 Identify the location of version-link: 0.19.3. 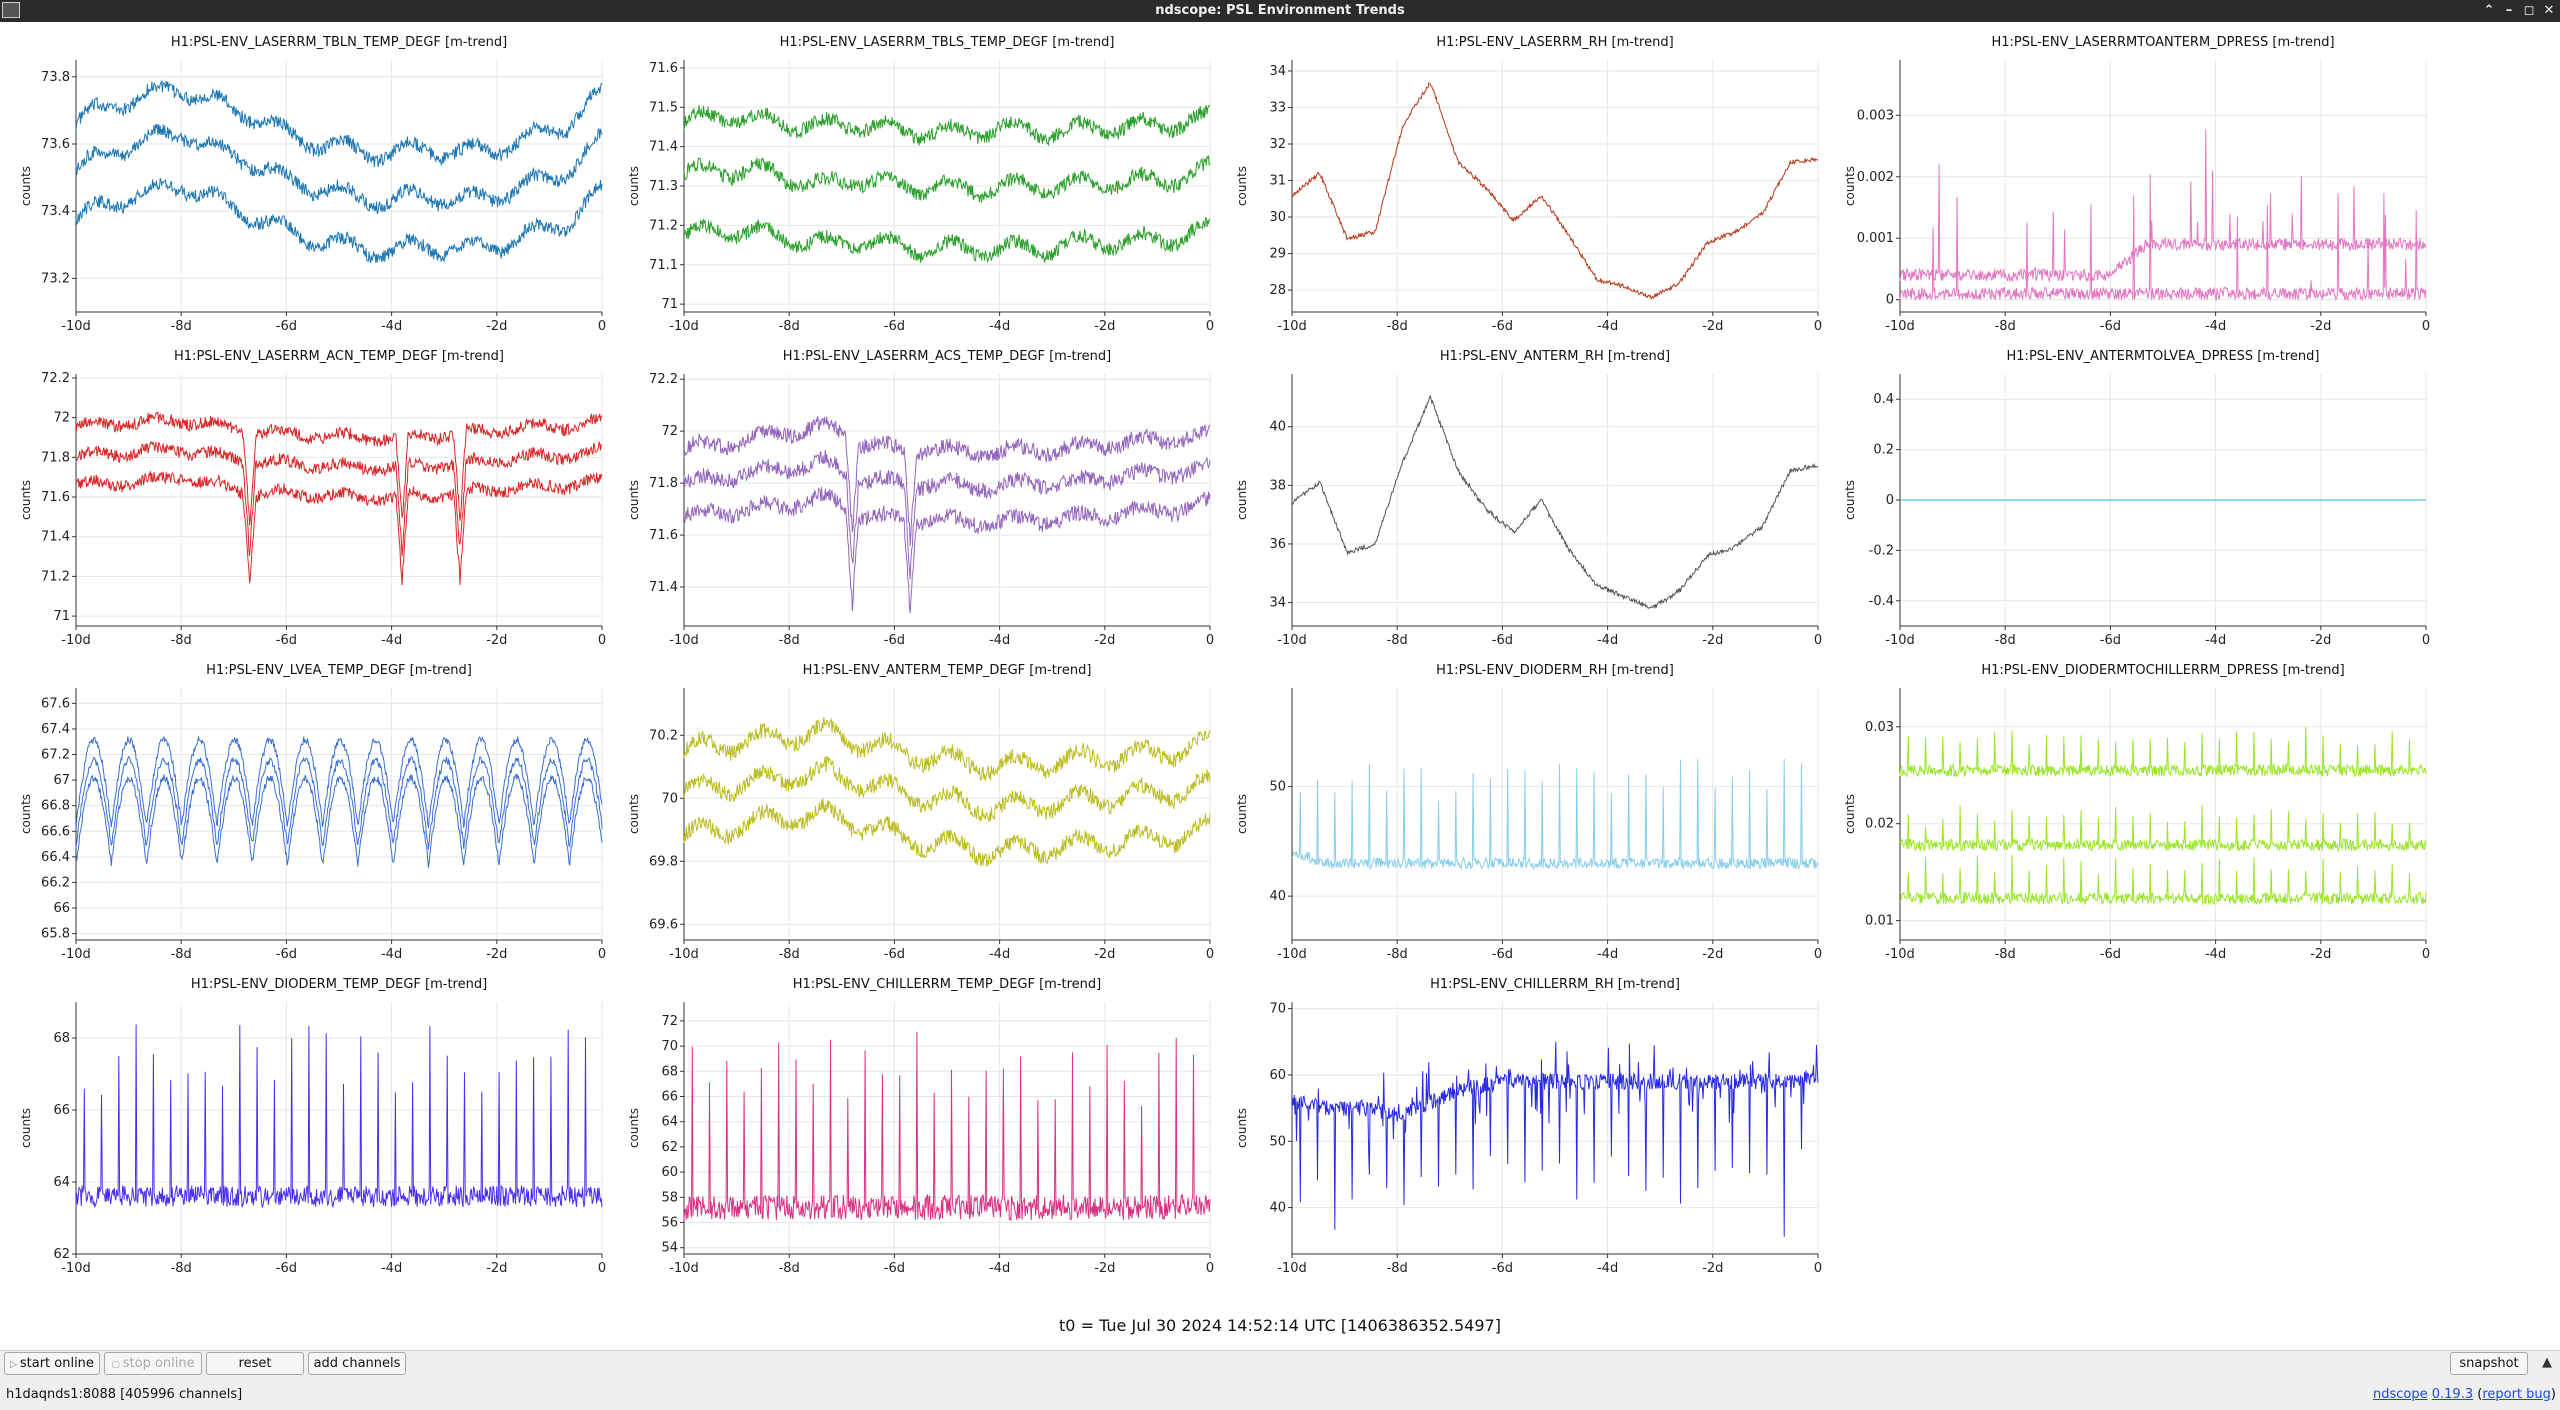
(2452, 1394).